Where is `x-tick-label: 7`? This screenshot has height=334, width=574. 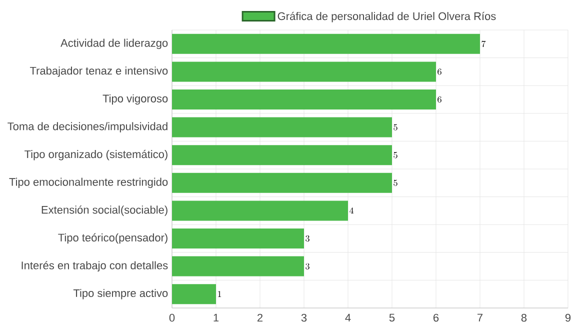
x-tick-label: 7 is located at coordinates (479, 318).